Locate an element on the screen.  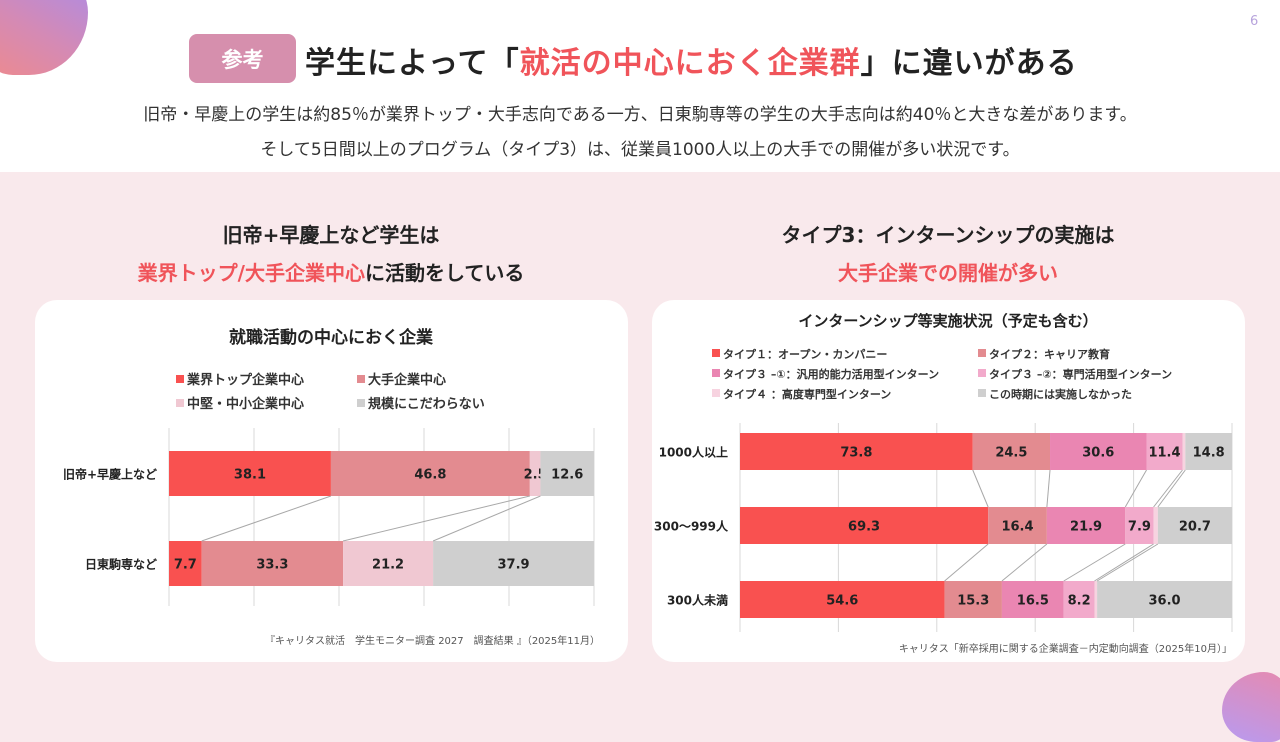
data-label: 37.9 is located at coordinates (514, 565).